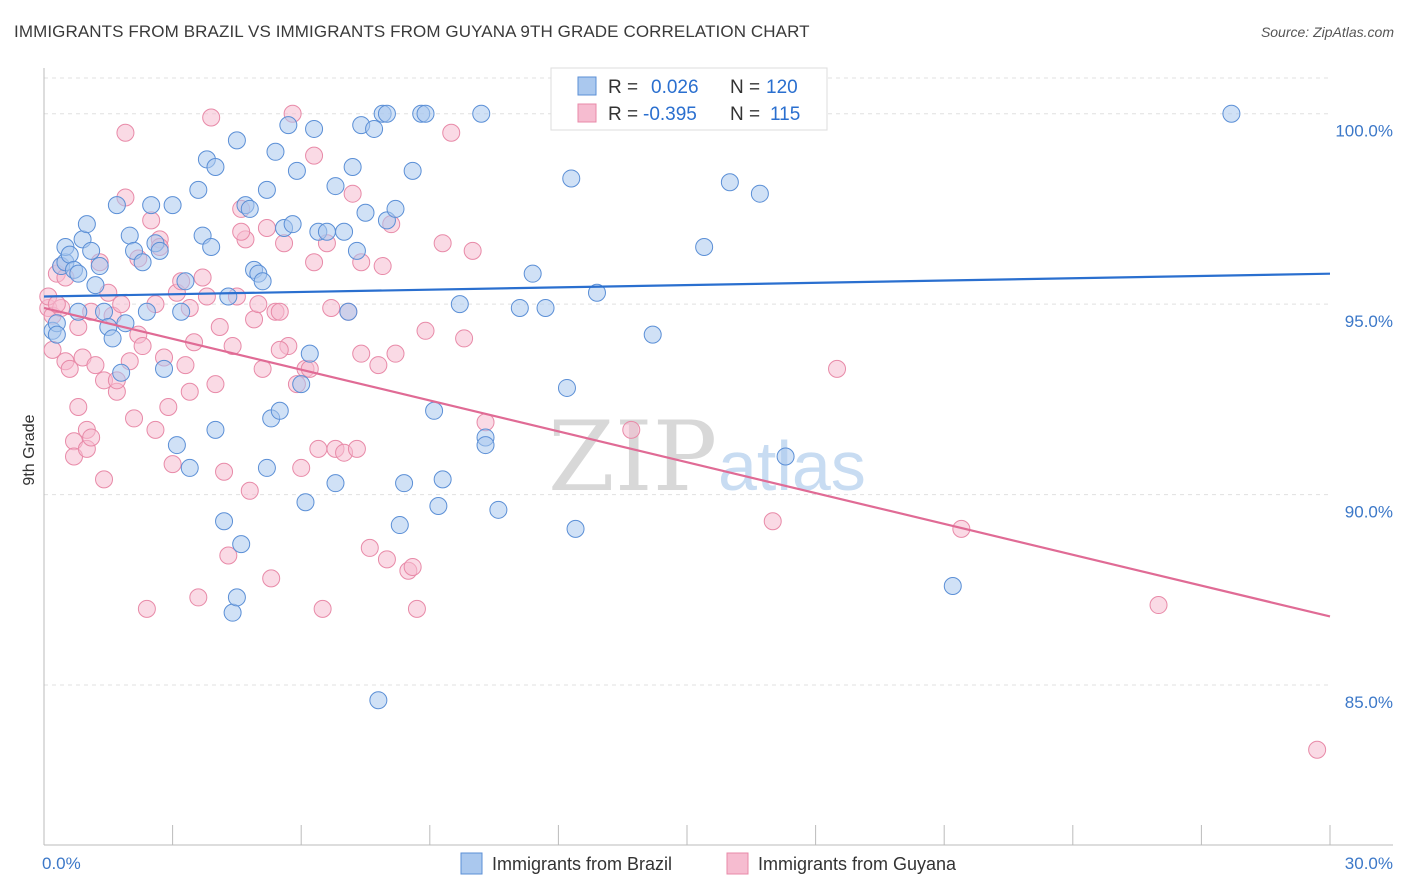 Image resolution: width=1406 pixels, height=892 pixels. Describe the element at coordinates (782, 87) in the screenshot. I see `stats-brazil-n-value: 120` at that location.